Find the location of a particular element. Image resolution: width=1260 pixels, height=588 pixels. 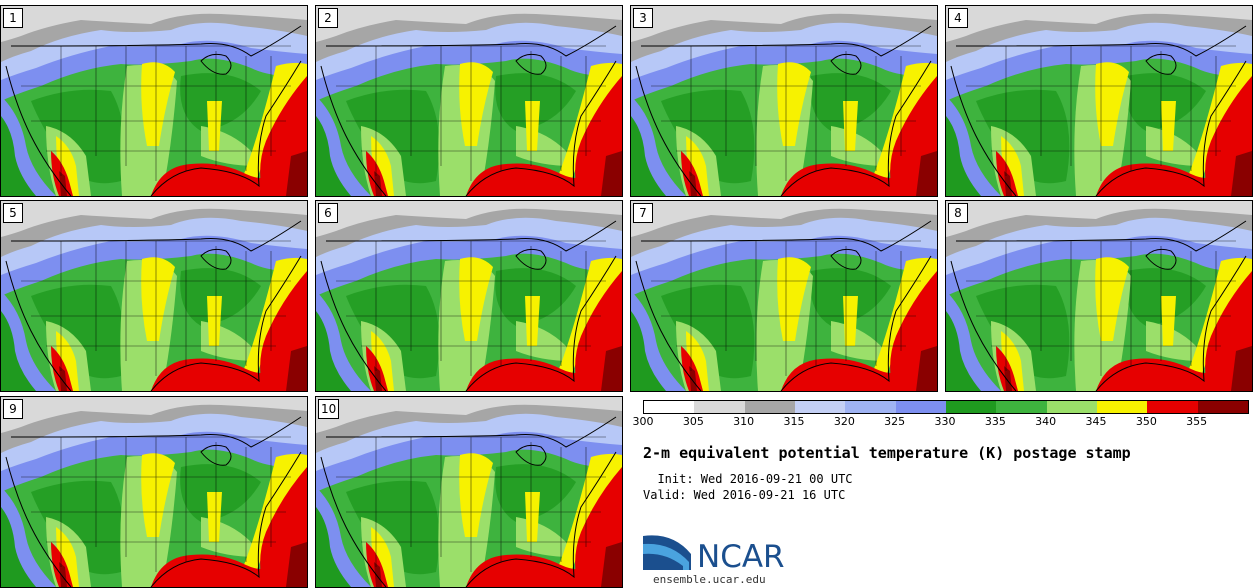

logo-url: ensemble.ucar.edu is located at coordinates (709, 579).